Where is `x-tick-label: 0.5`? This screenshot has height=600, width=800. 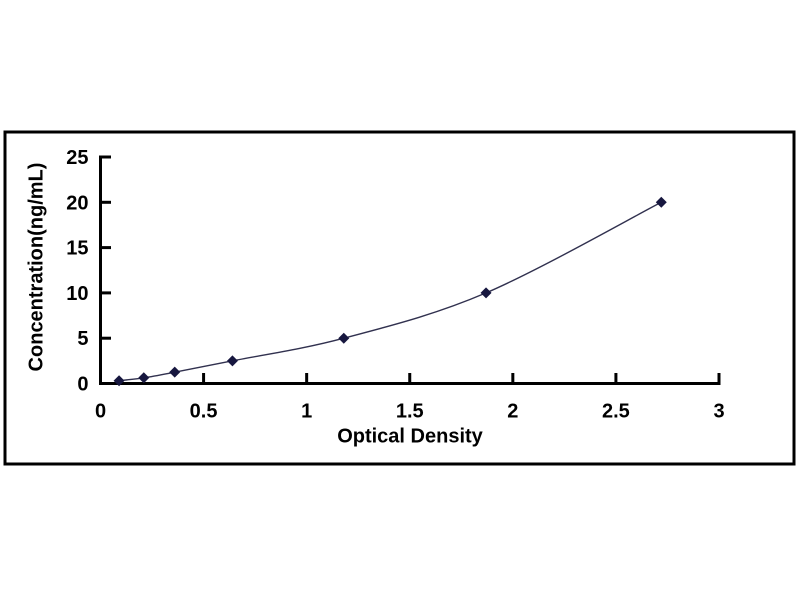 x-tick-label: 0.5 is located at coordinates (204, 412).